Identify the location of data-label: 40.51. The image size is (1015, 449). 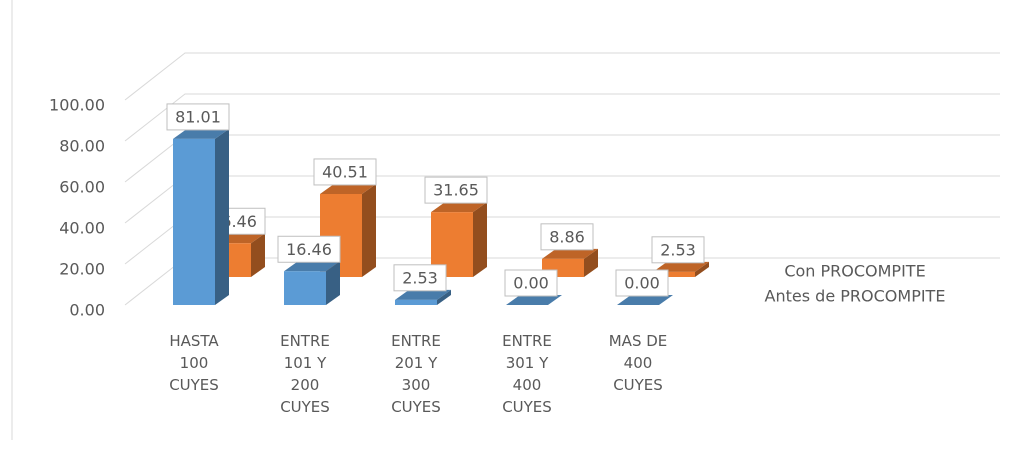
(345, 171).